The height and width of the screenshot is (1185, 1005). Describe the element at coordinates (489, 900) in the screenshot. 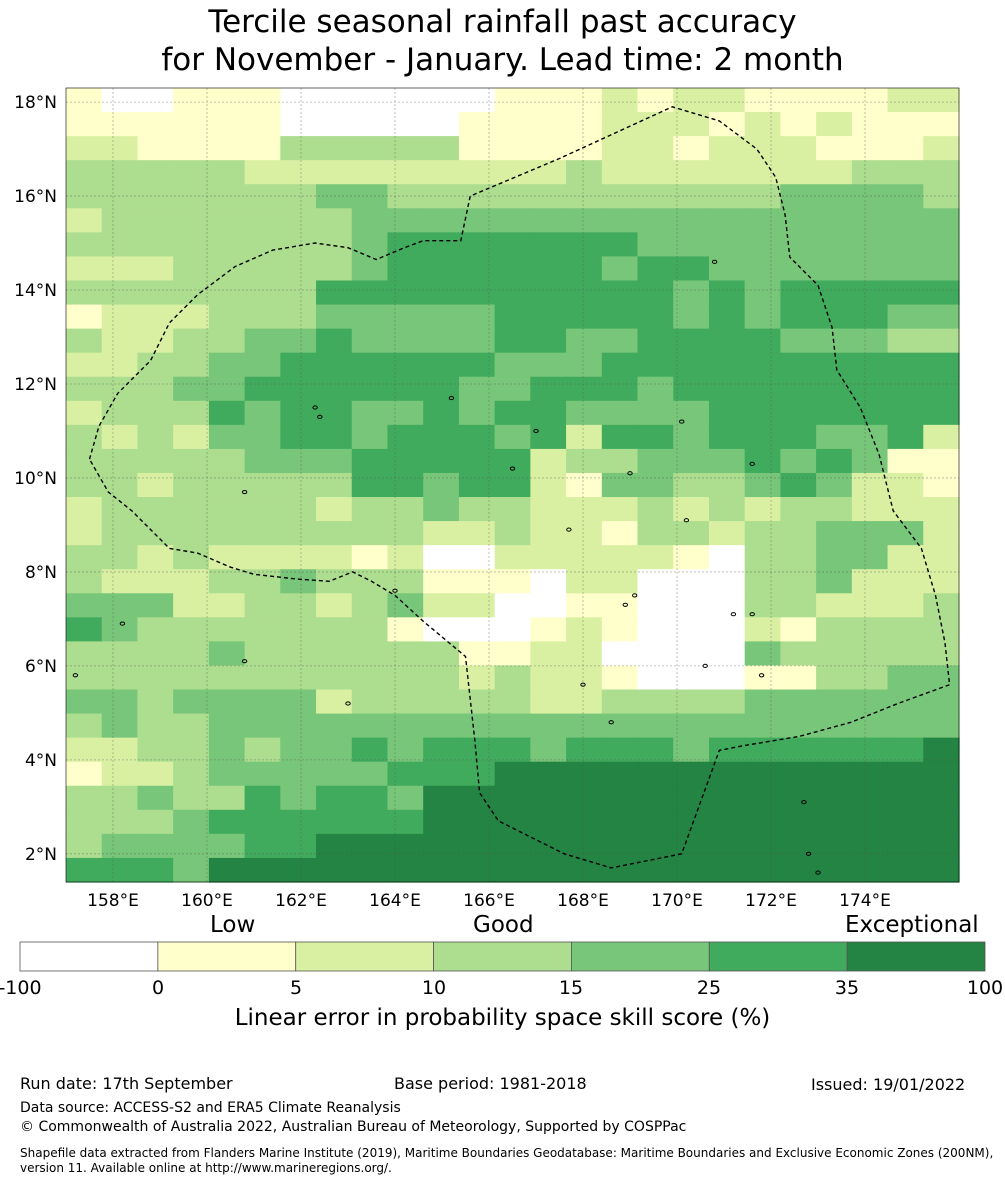

I see `longitude-label: 166°E` at that location.